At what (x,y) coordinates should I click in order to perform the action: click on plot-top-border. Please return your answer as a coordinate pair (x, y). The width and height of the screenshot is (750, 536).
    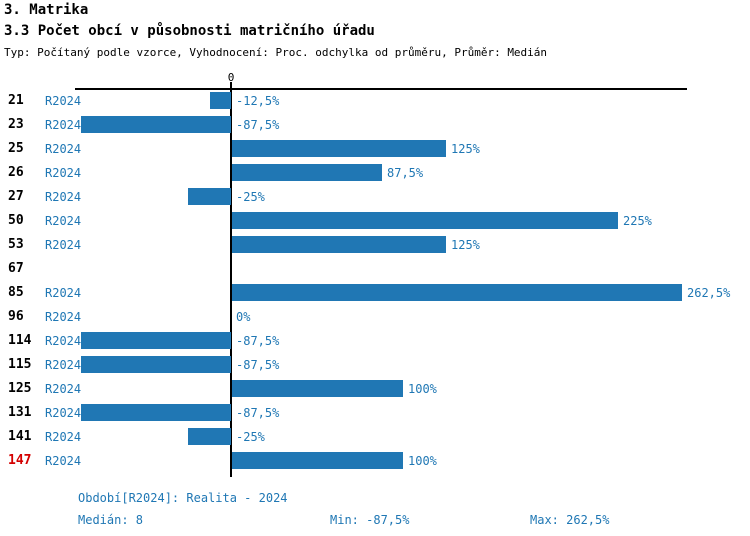
    Looking at the image, I should click on (381, 89).